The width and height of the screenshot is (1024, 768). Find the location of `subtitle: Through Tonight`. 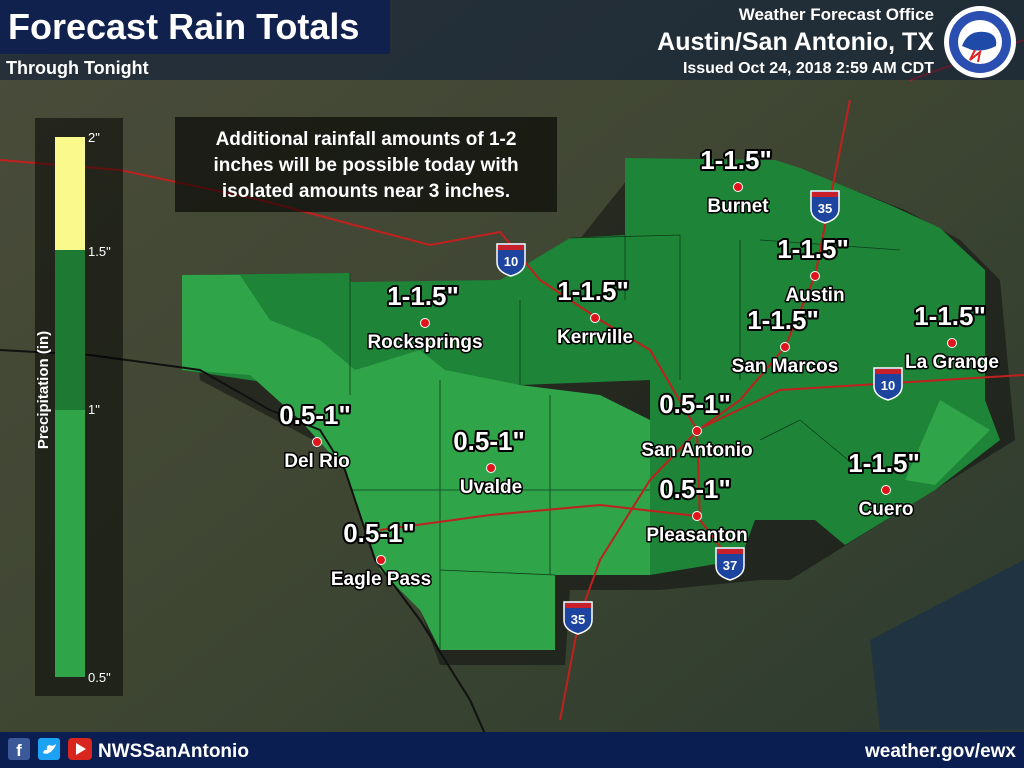

subtitle: Through Tonight is located at coordinates (77, 68).